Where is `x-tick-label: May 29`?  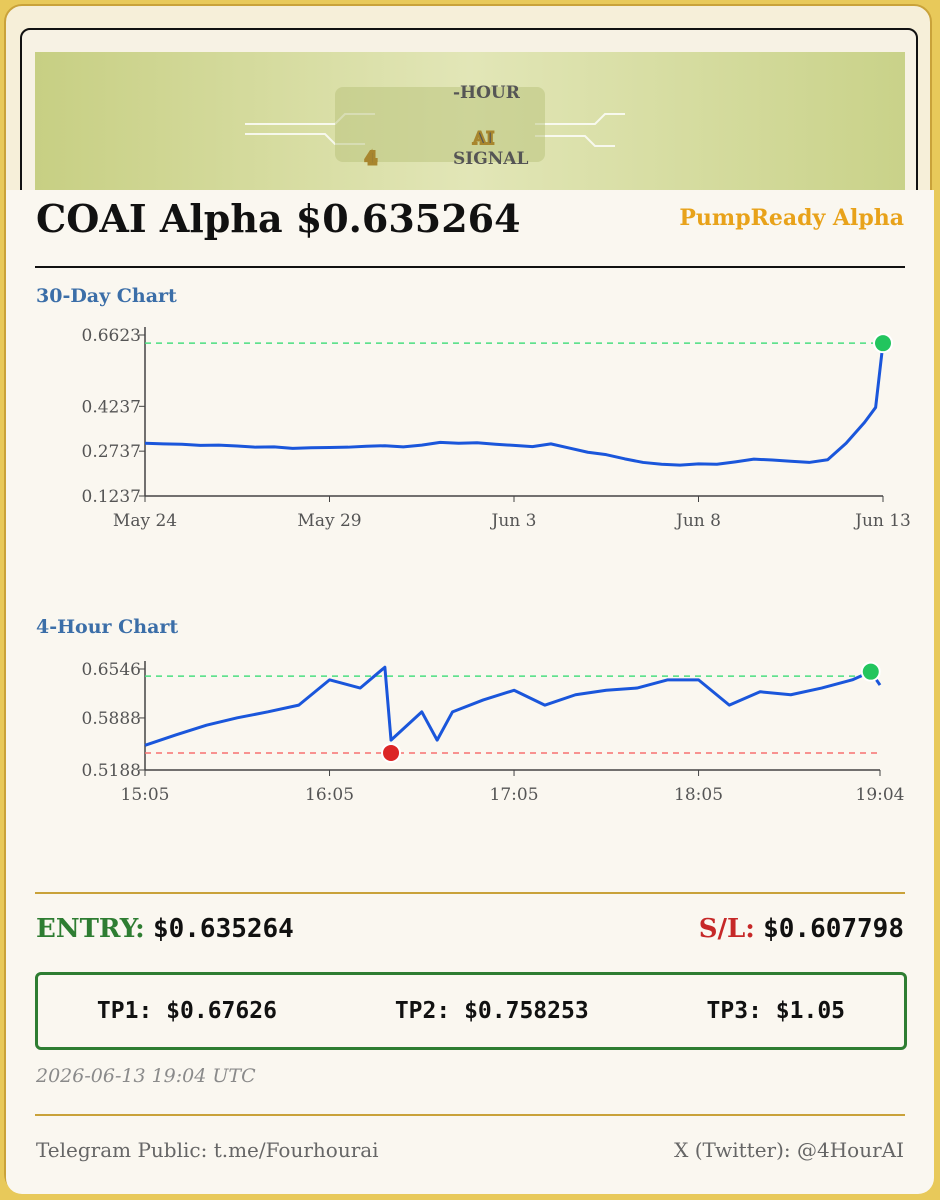 x-tick-label: May 29 is located at coordinates (329, 521).